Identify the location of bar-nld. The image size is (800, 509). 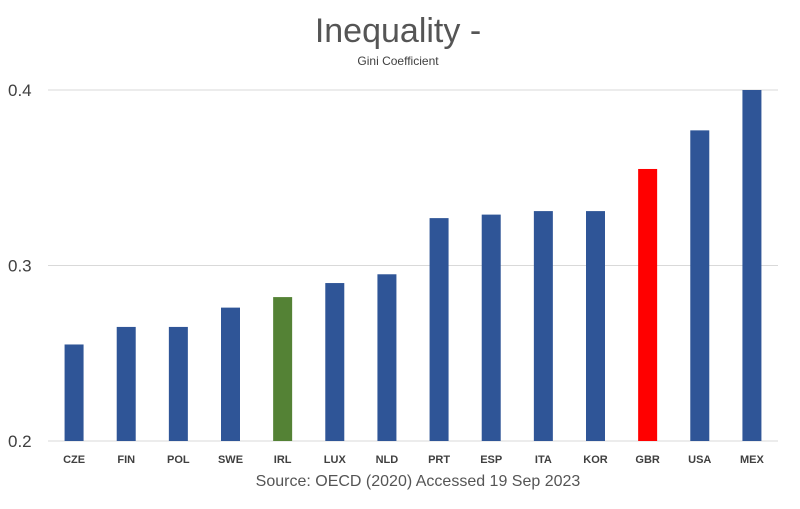
(387, 357).